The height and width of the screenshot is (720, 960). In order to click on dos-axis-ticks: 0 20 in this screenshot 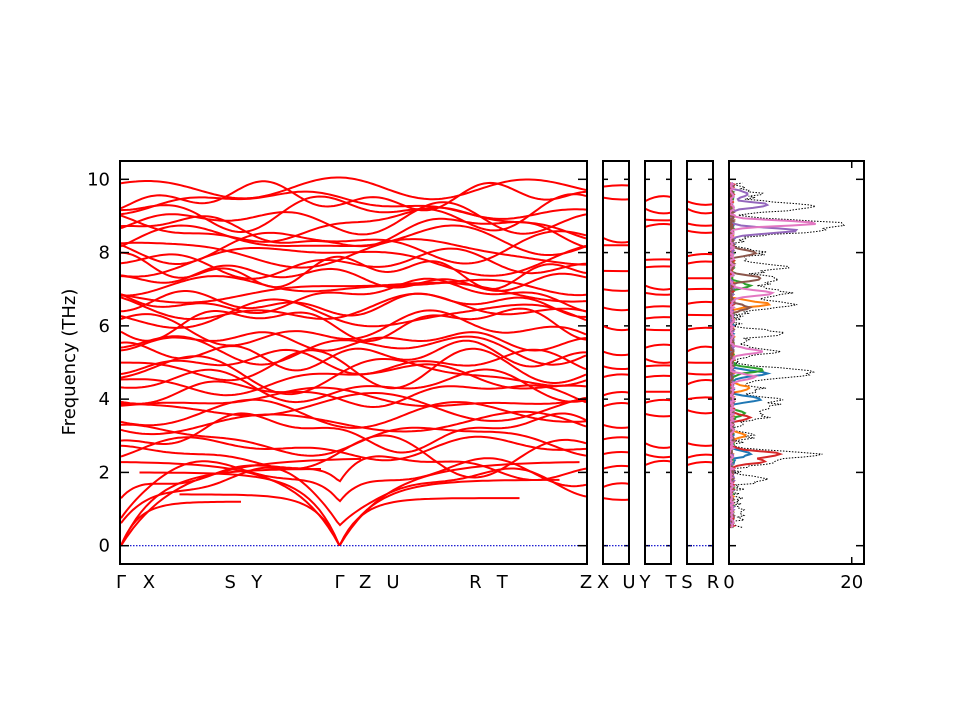, I will do `click(793, 377)`.